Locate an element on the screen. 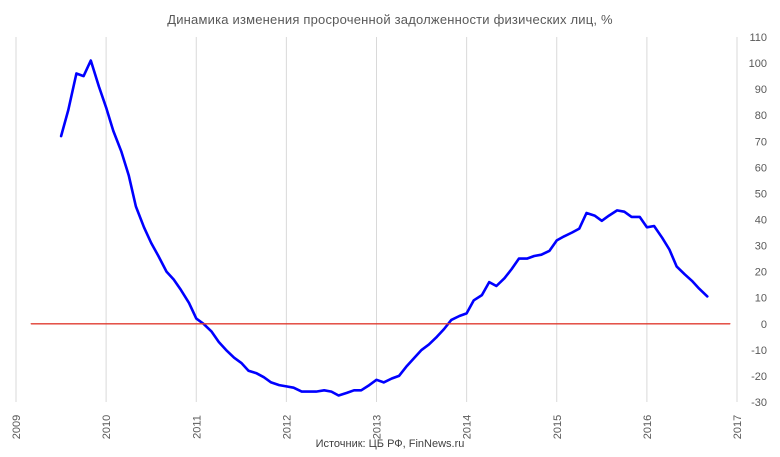 The image size is (780, 457). y-tick-label: 80 is located at coordinates (761, 116).